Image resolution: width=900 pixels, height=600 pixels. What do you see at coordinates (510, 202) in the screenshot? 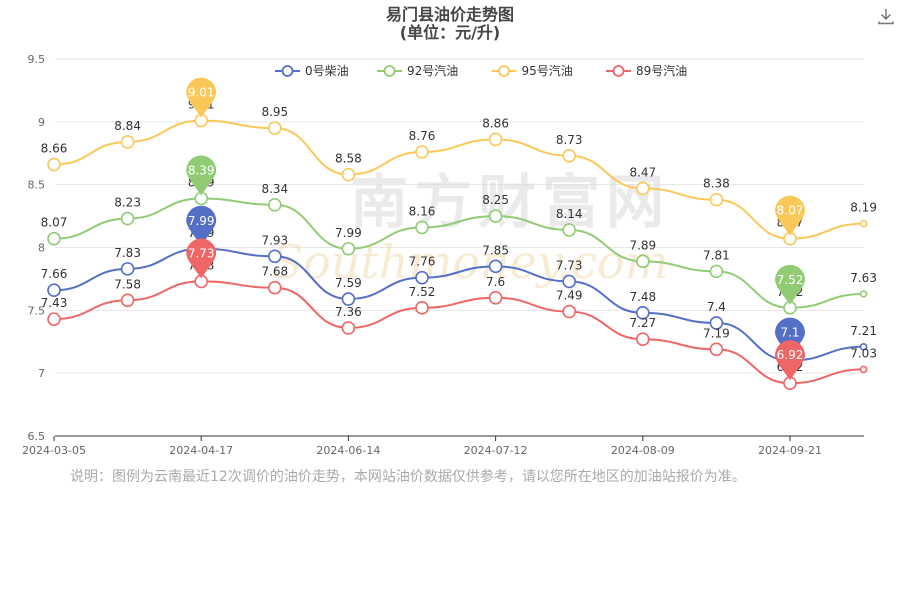
I see `watermark-cn-text: 南方财富网` at bounding box center [510, 202].